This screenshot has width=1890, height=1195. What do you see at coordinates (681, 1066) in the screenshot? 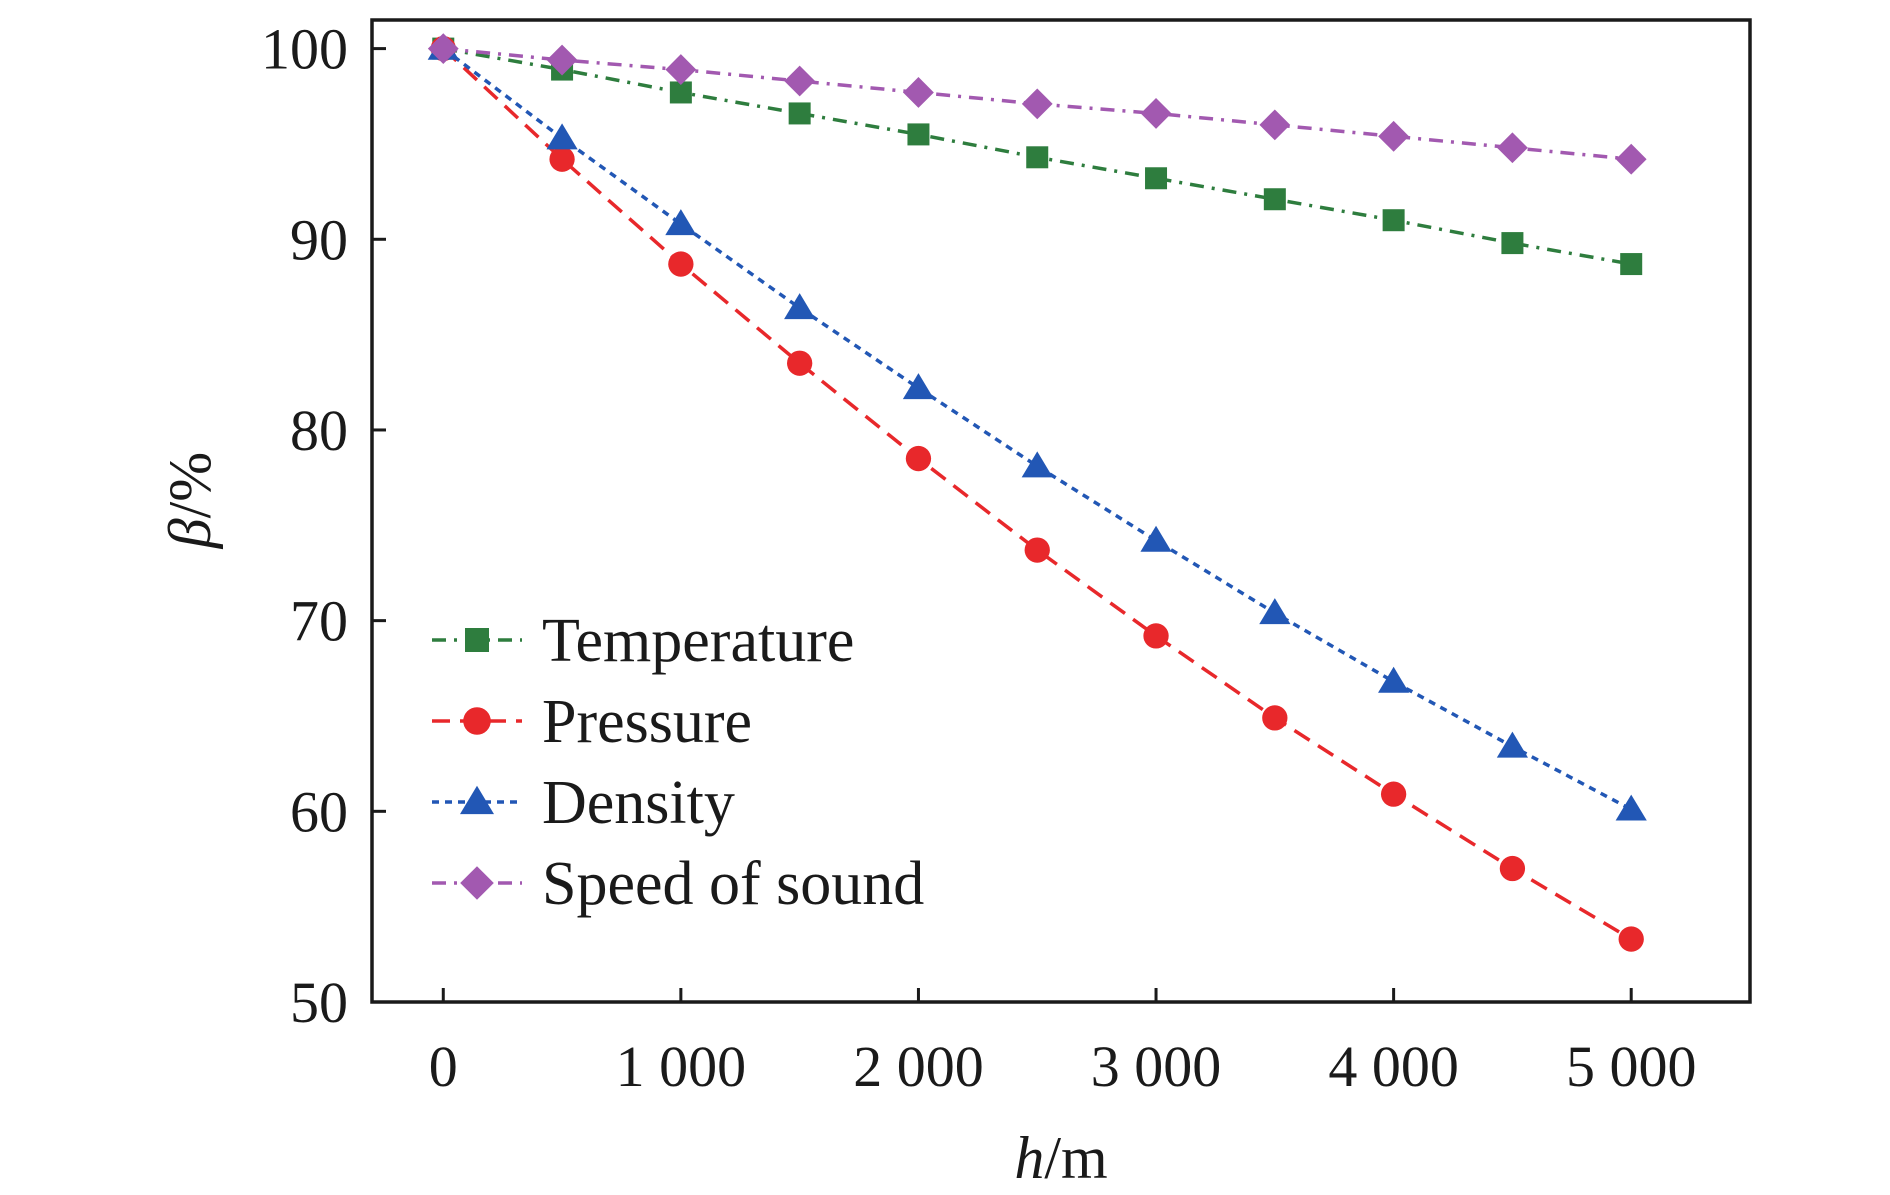
I see `x-tick-label: 1 000` at bounding box center [681, 1066].